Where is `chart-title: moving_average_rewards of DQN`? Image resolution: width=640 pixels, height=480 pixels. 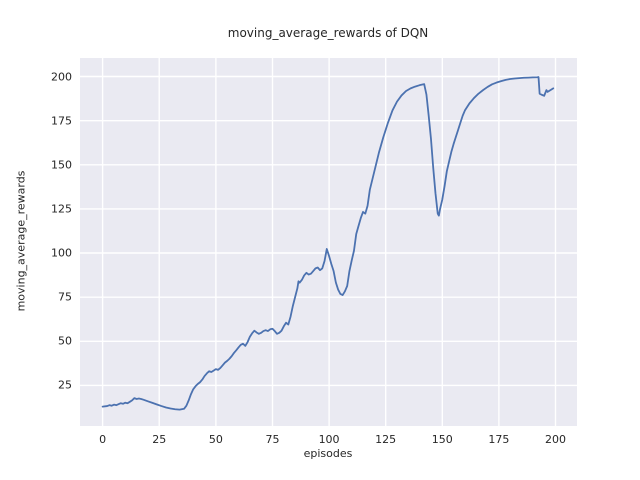
chart-title: moving_average_rewards of DQN is located at coordinates (328, 33).